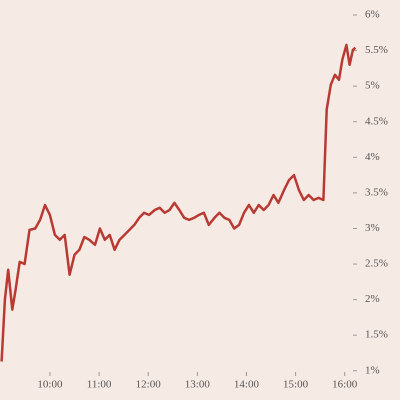 This screenshot has width=400, height=400. Describe the element at coordinates (372, 86) in the screenshot. I see `y-tick-label: 5%` at that location.